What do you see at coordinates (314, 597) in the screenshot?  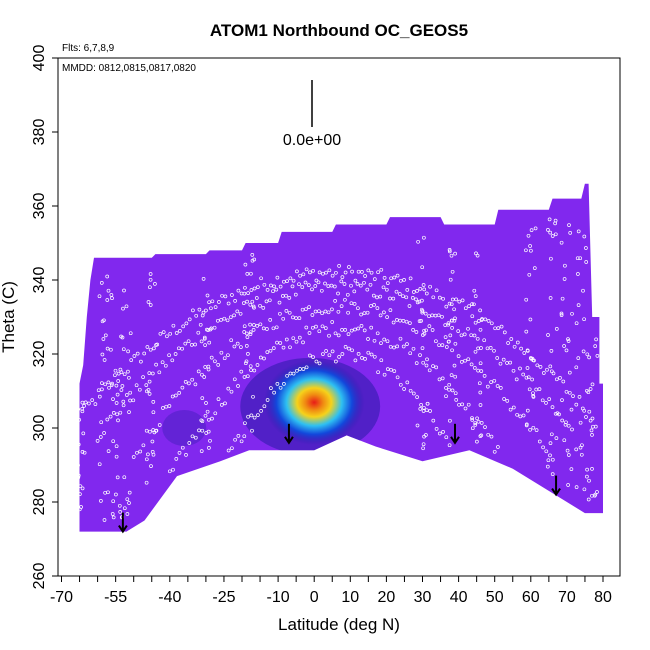 I see `x-tick-label: 0` at bounding box center [314, 597].